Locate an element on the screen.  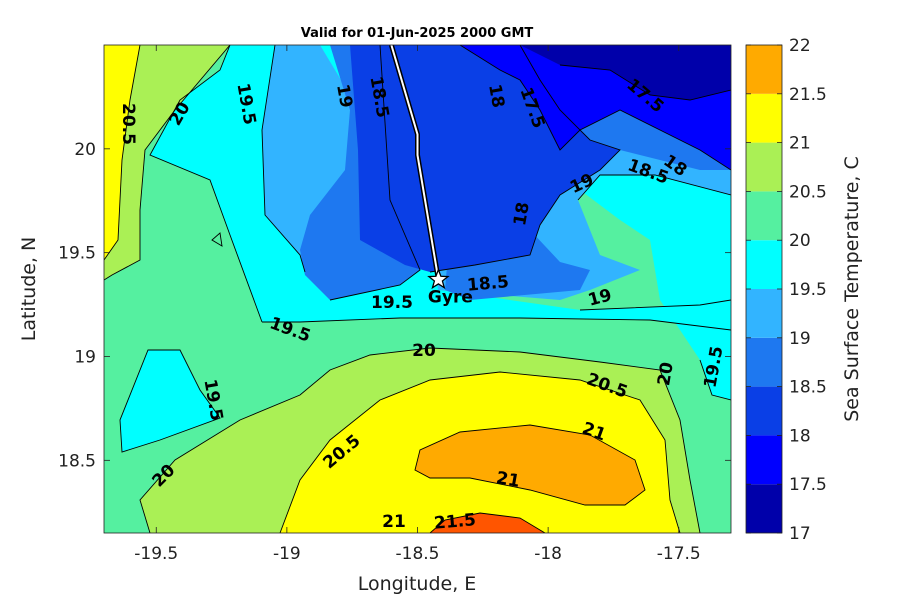
contour-band-21-west is located at coordinates (122, 152).